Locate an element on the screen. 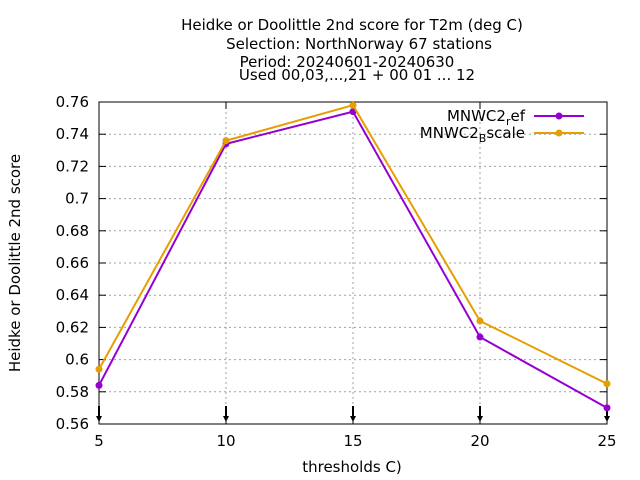 This screenshot has height=480, width=640. y-tick-label: 0.64 is located at coordinates (72, 295).